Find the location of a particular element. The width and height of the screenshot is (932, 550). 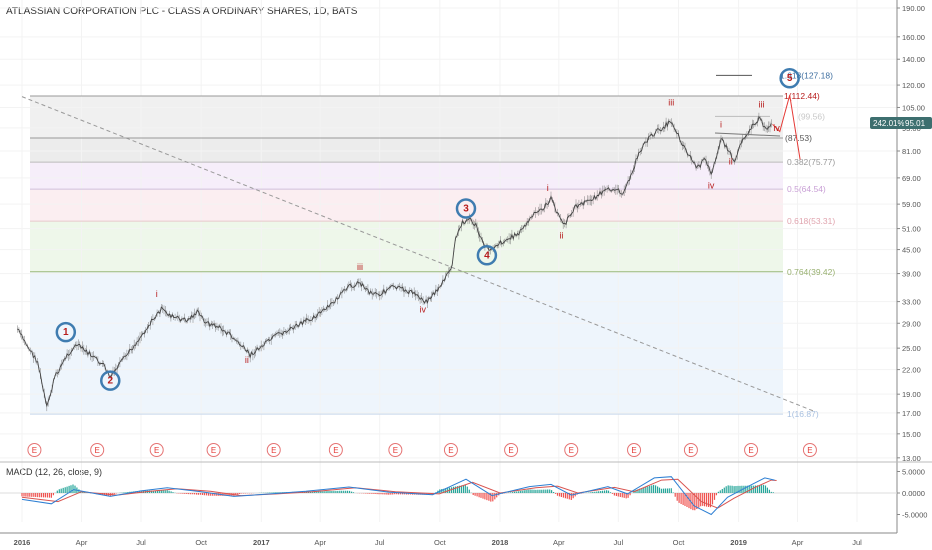

wave-label-10: iii is located at coordinates (671, 103).